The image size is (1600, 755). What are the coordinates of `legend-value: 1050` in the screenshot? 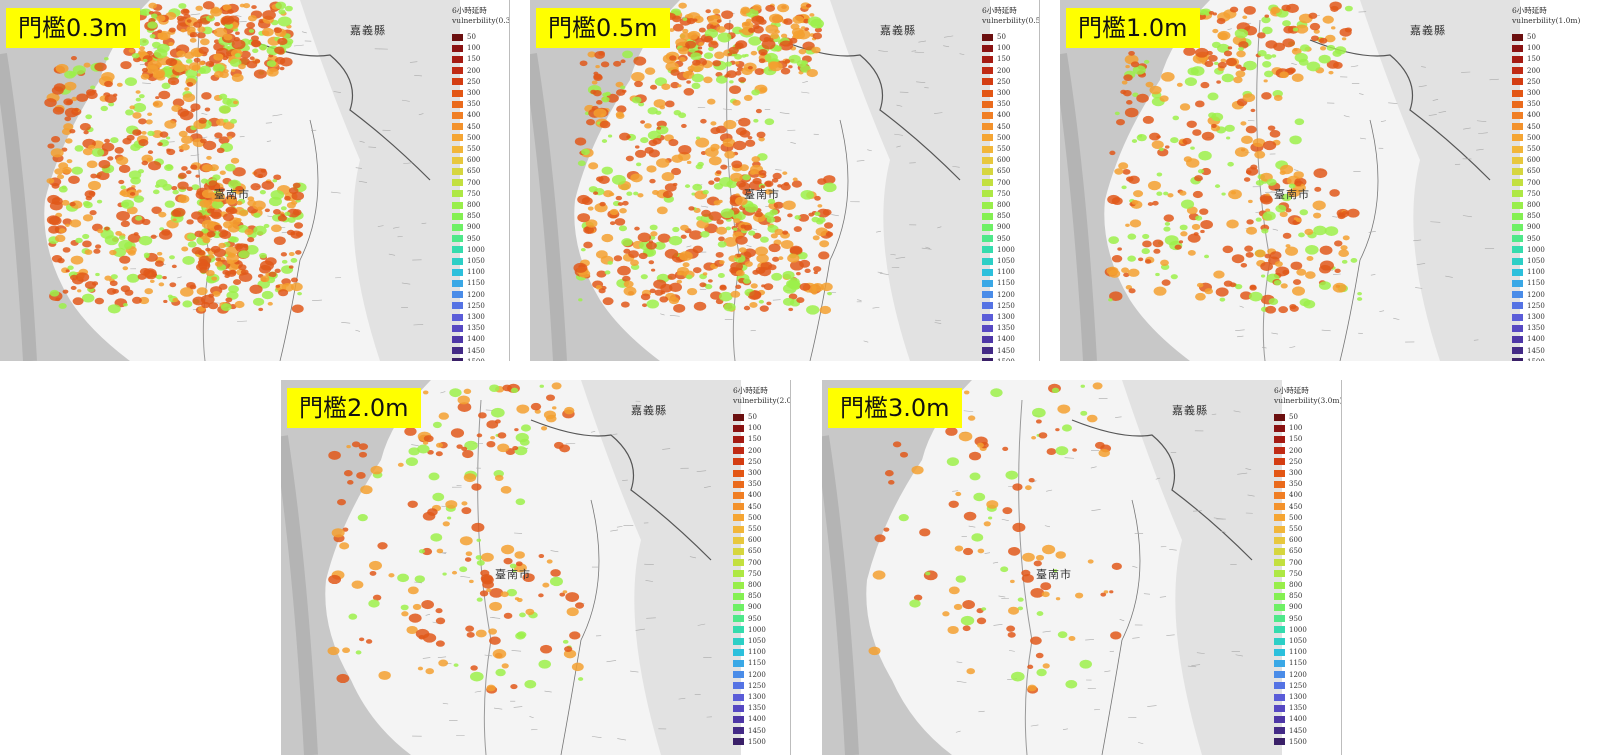 It's located at (757, 641).